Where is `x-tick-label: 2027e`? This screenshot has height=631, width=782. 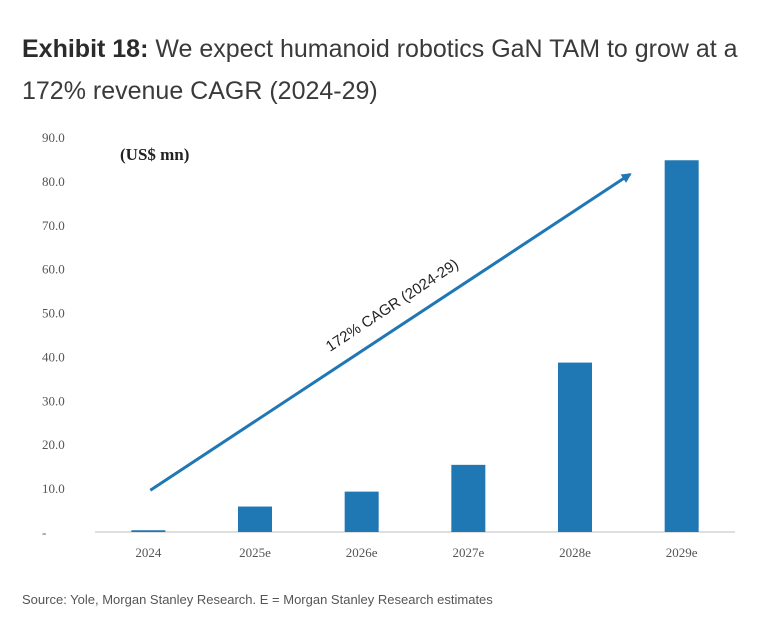
x-tick-label: 2027e is located at coordinates (468, 552).